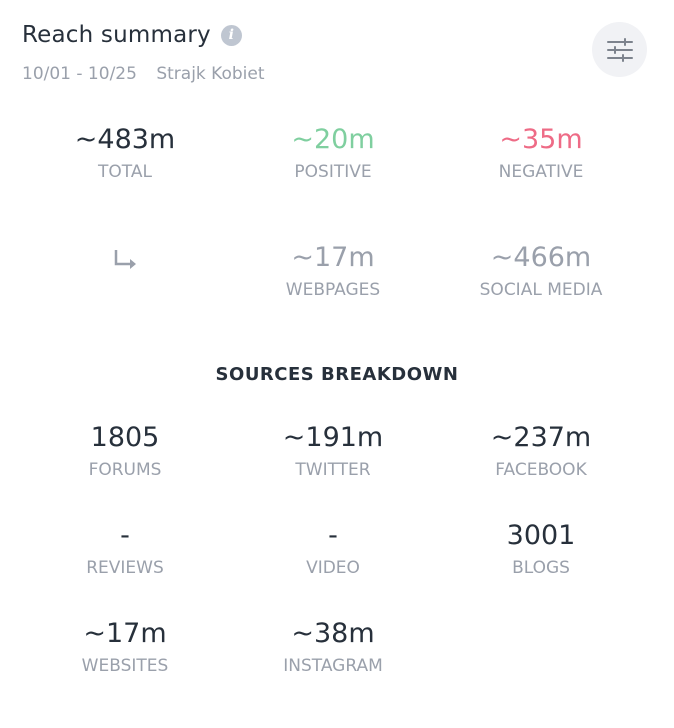 The image size is (674, 728). I want to click on filter-settings-button, so click(619, 49).